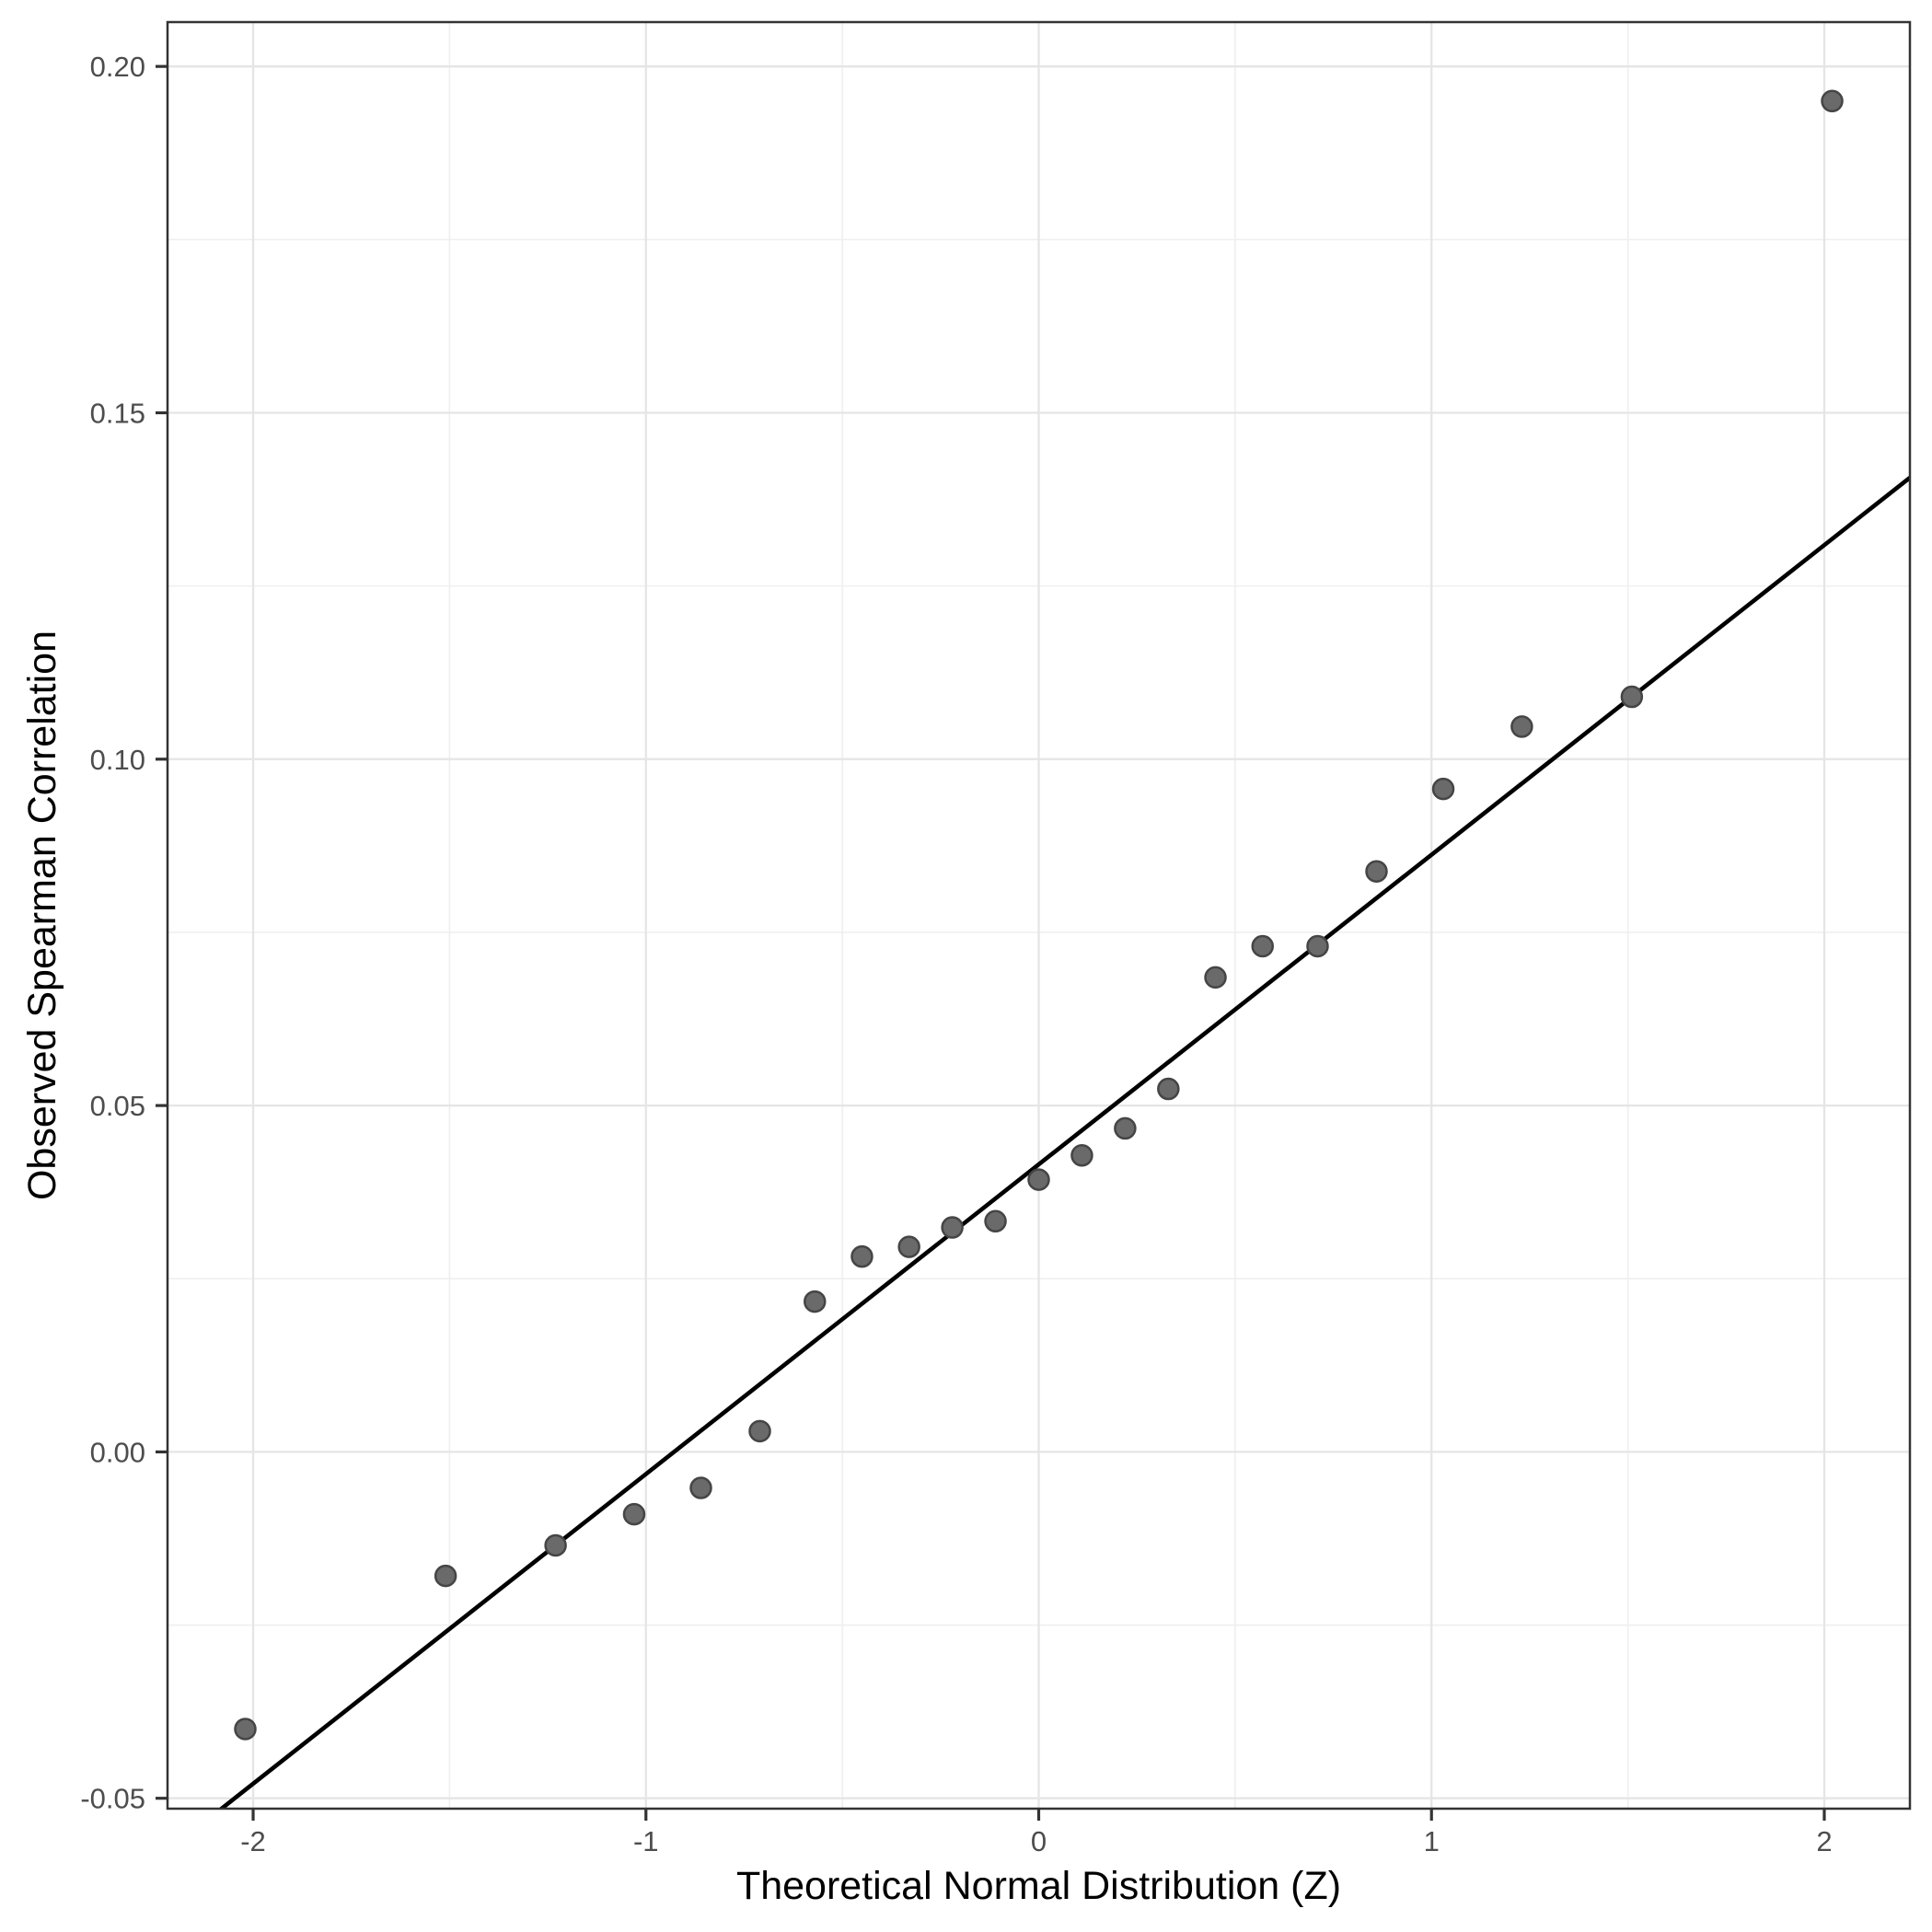 This screenshot has height=1932, width=1932. Describe the element at coordinates (118, 67) in the screenshot. I see `y-tick-label: 0.20` at that location.